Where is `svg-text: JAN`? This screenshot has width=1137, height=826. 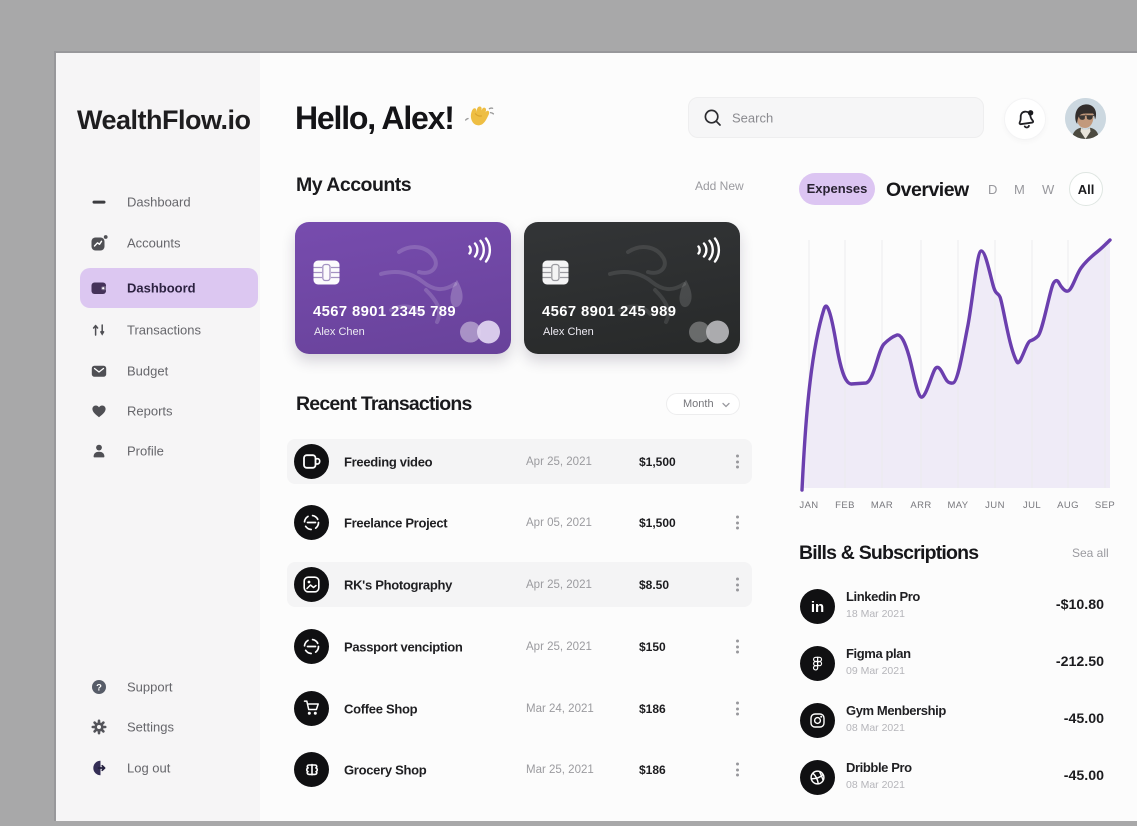
svg-text: JAN is located at coordinates (808, 505).